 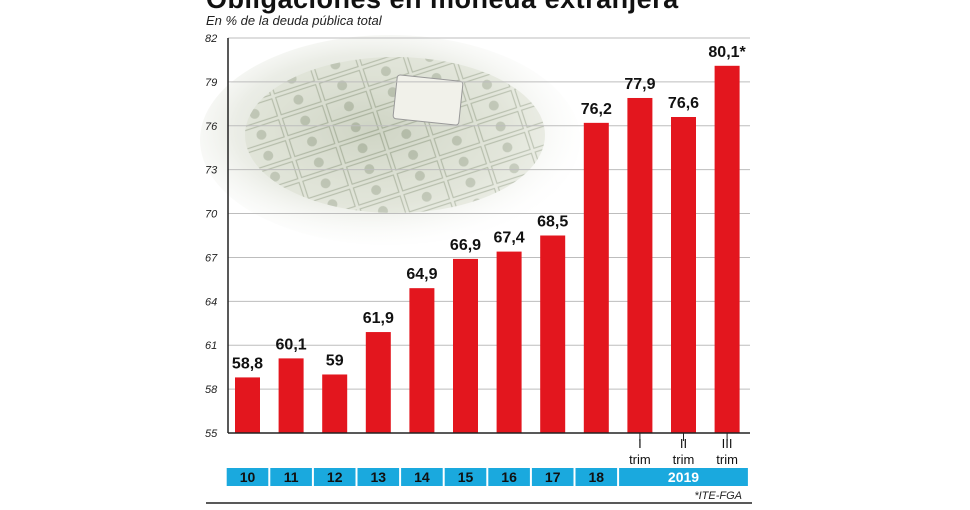 What do you see at coordinates (211, 390) in the screenshot?
I see `y-tick-label: 58` at bounding box center [211, 390].